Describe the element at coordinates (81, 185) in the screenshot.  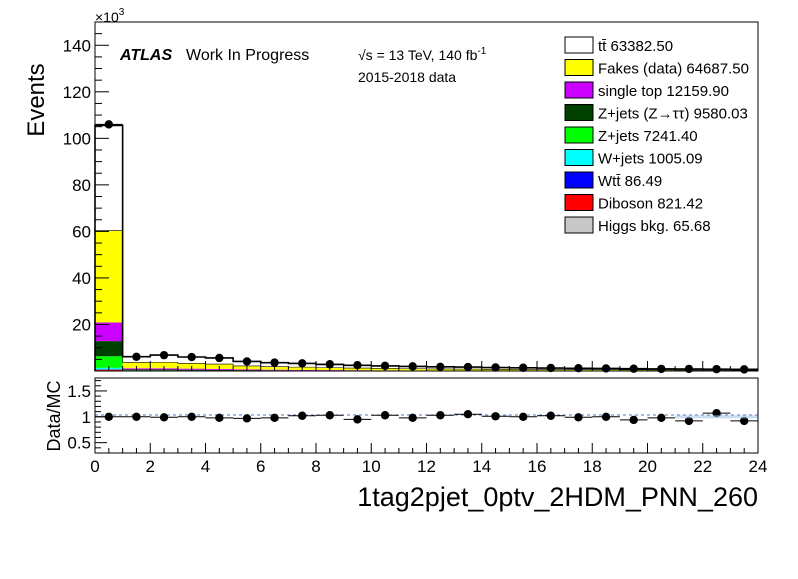
I see `y-tick-label: 80` at that location.